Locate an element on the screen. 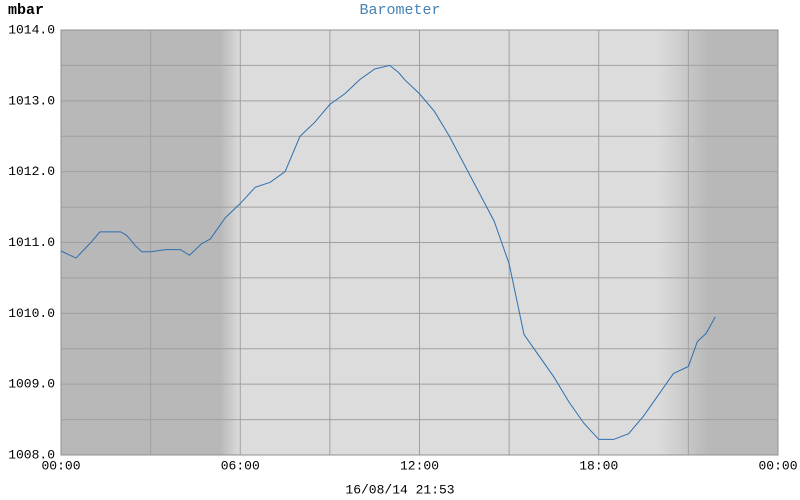 The height and width of the screenshot is (500, 800). y-tick-label: 1009.0 is located at coordinates (31, 384).